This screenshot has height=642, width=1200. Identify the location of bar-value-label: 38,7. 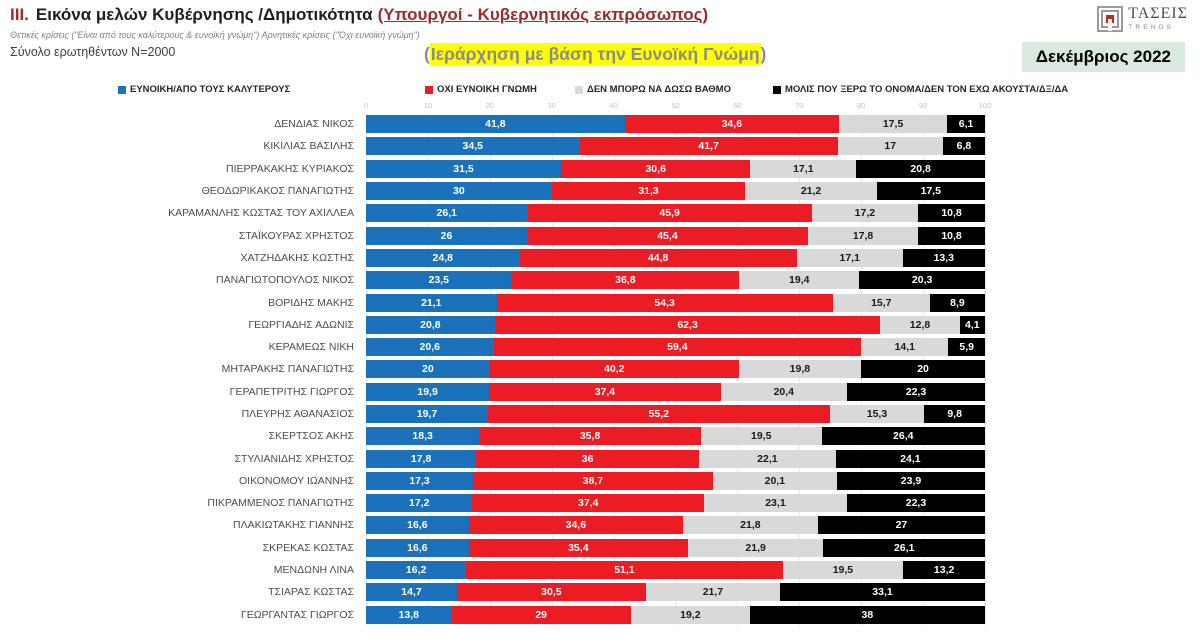
(593, 480).